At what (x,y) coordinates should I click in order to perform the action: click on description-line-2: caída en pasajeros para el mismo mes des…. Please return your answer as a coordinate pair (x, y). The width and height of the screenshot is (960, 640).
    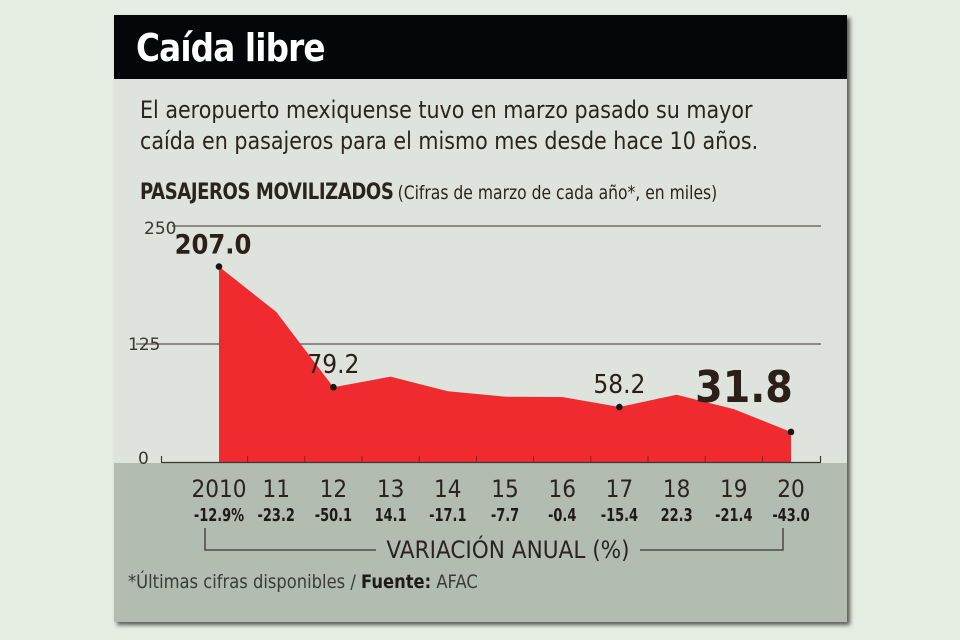
    Looking at the image, I should click on (449, 141).